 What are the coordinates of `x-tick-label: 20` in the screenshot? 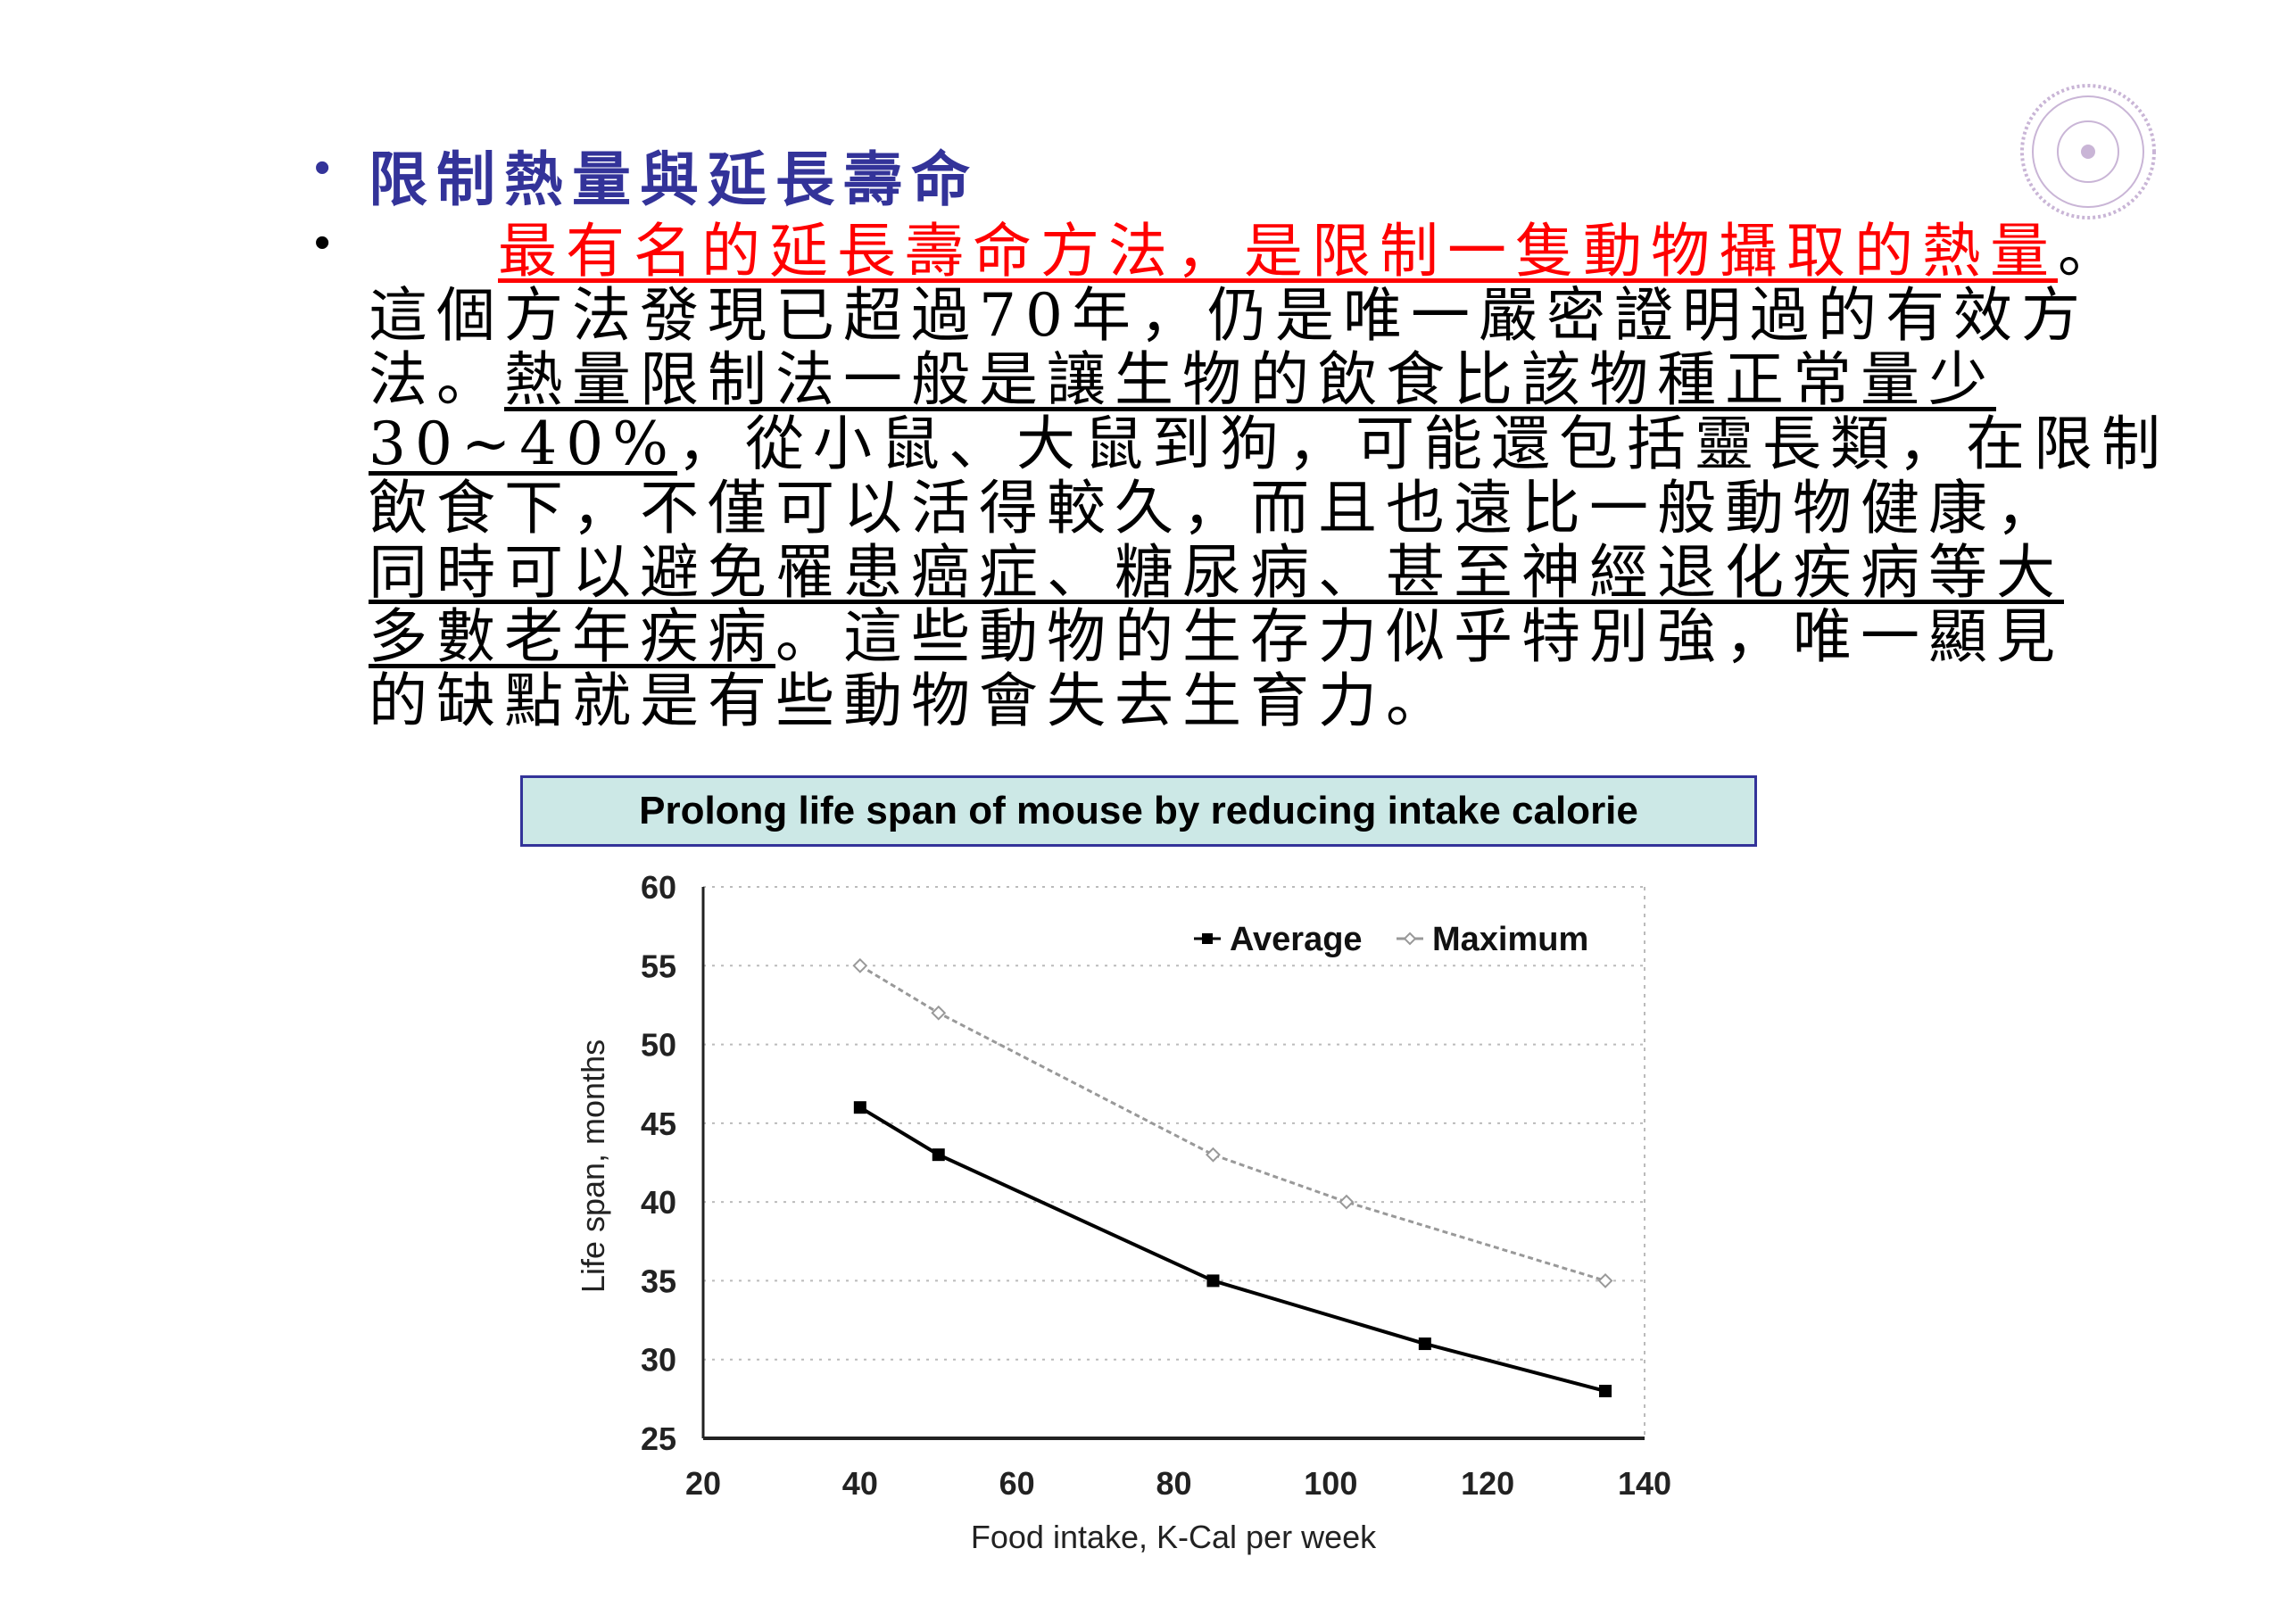 It's located at (703, 1483).